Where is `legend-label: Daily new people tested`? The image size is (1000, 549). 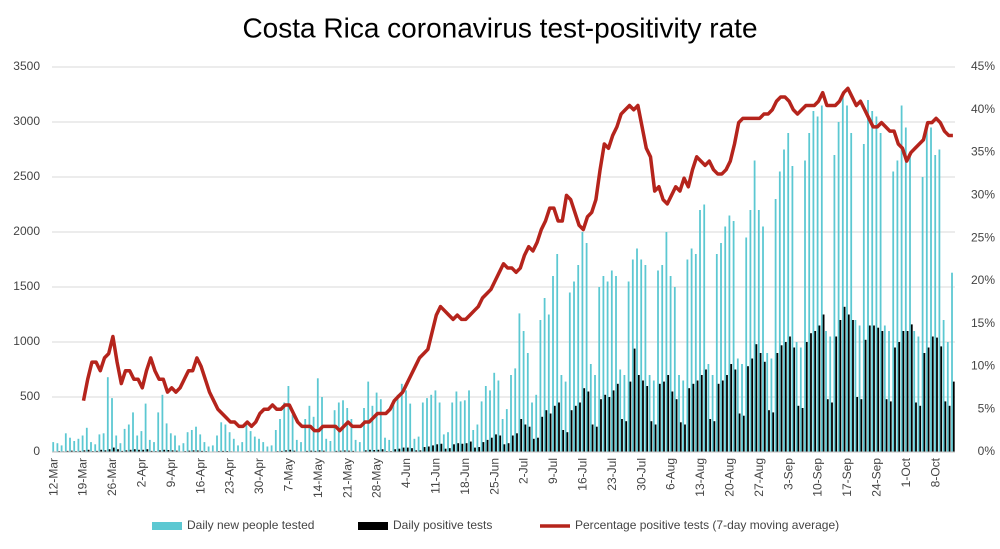 legend-label: Daily new people tested is located at coordinates (250, 525).